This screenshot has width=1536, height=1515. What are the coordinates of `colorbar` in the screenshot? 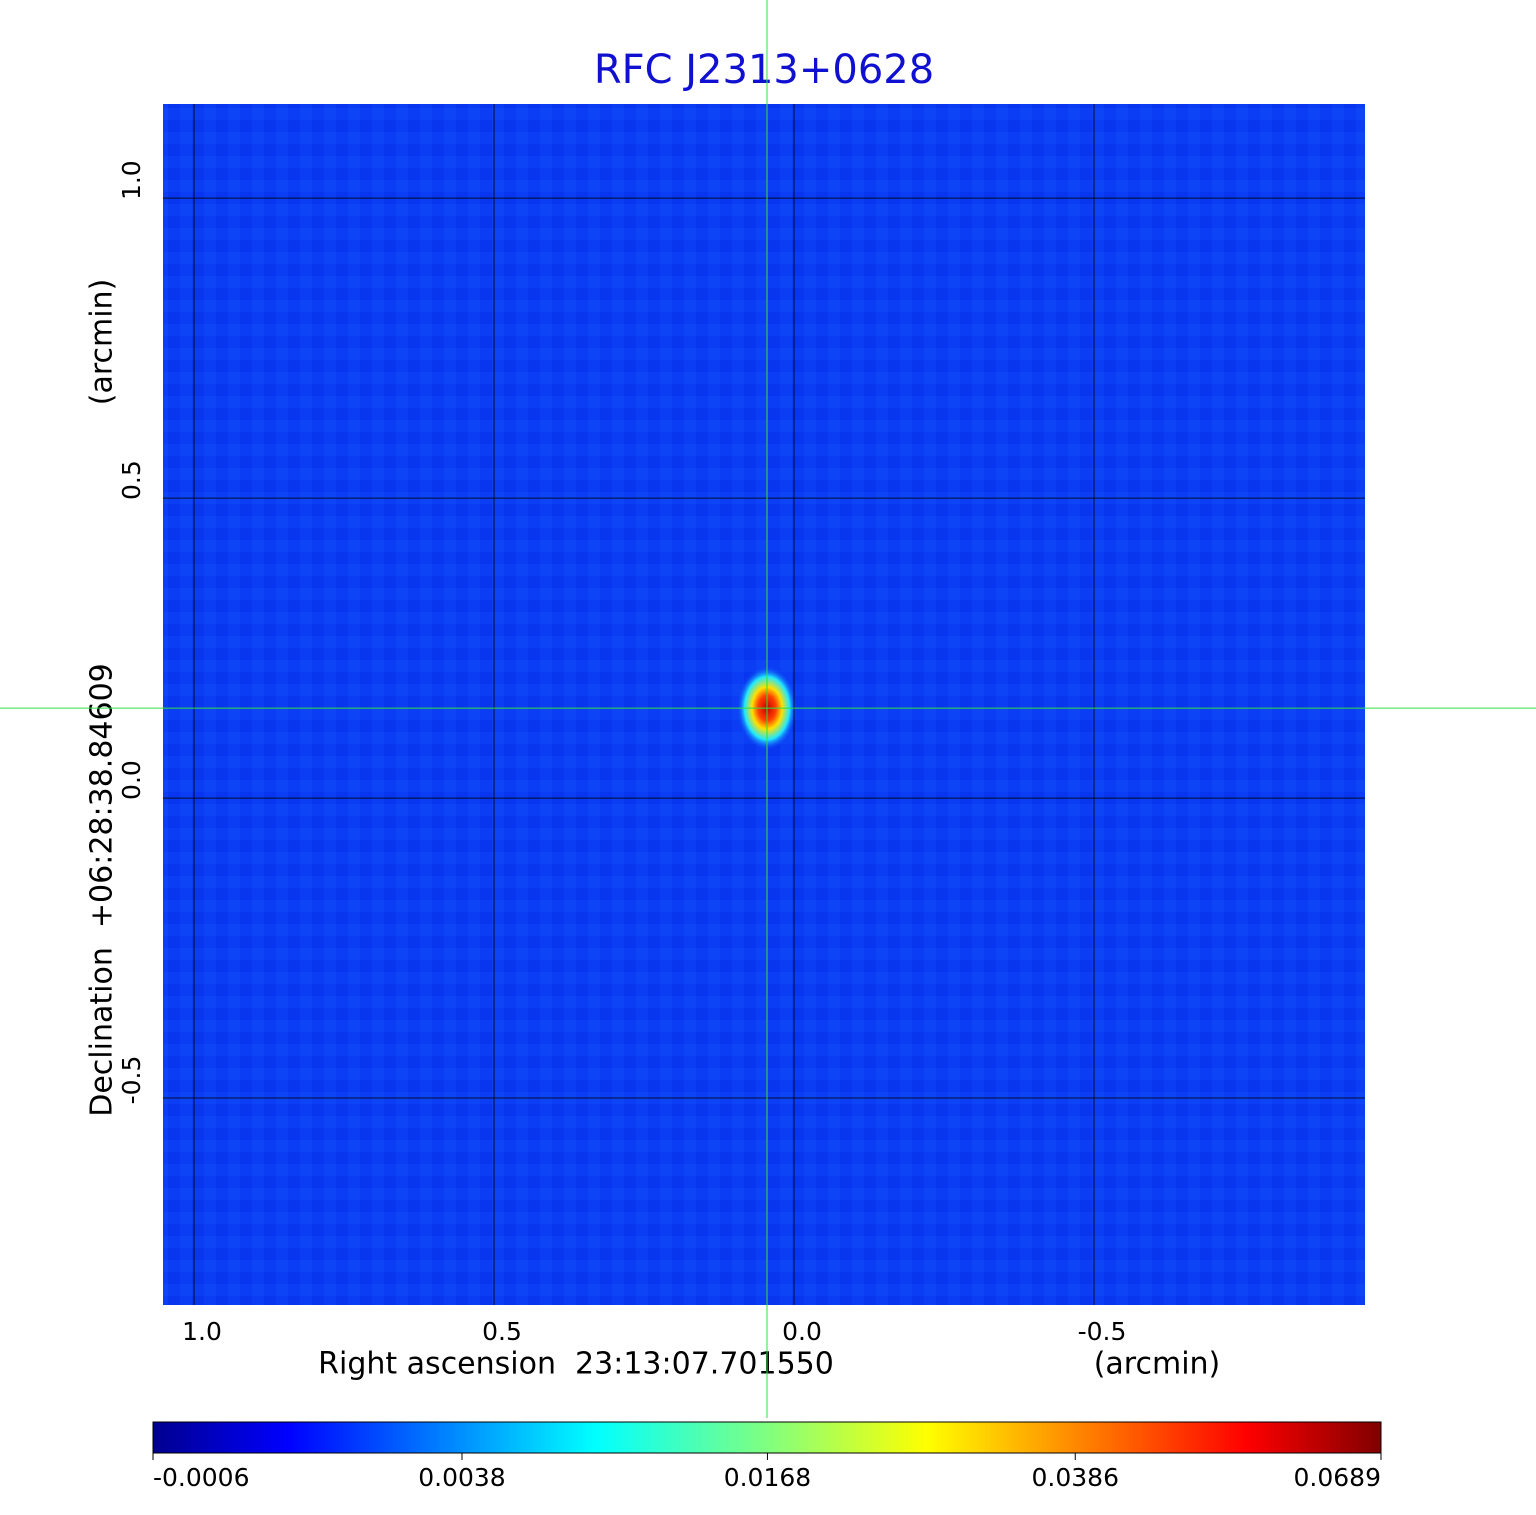 It's located at (767, 1437).